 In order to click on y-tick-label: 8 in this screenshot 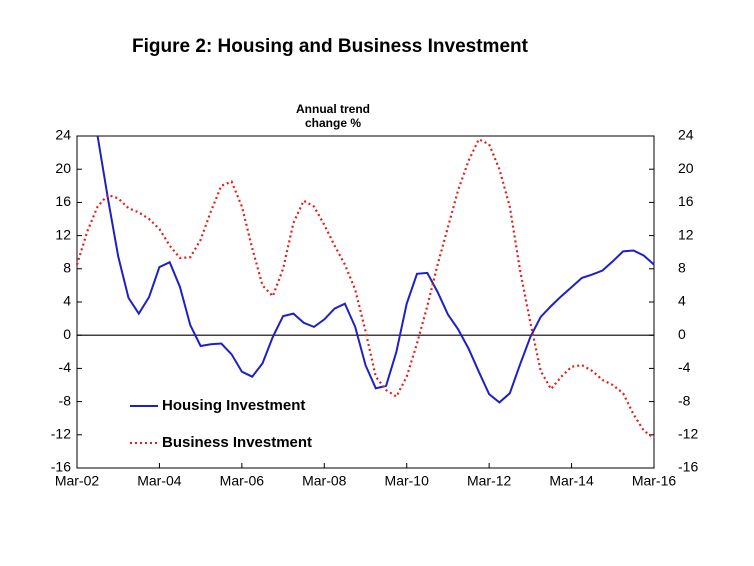, I will do `click(67, 268)`.